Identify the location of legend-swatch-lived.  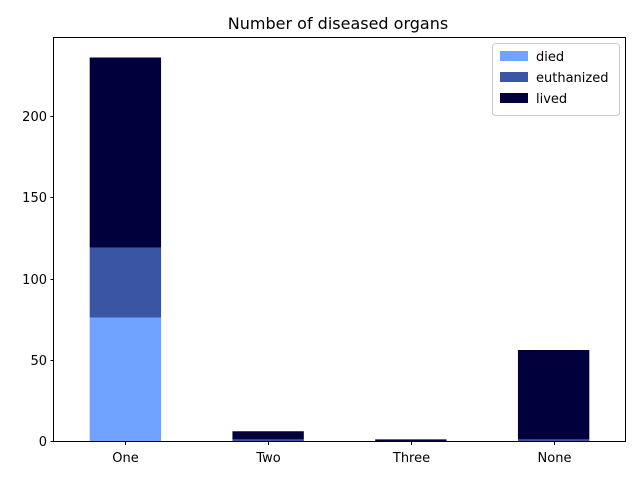
(514, 98).